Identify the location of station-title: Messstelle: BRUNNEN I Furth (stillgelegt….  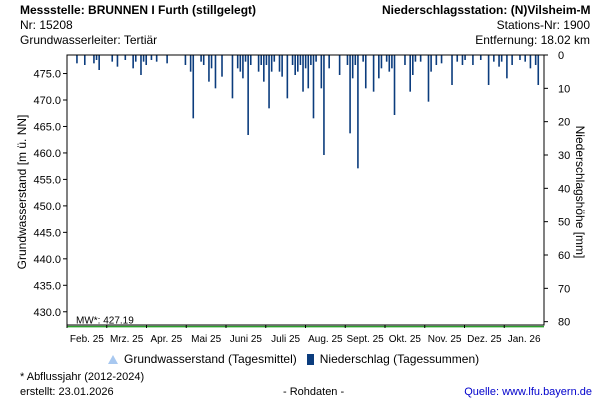
(138, 10).